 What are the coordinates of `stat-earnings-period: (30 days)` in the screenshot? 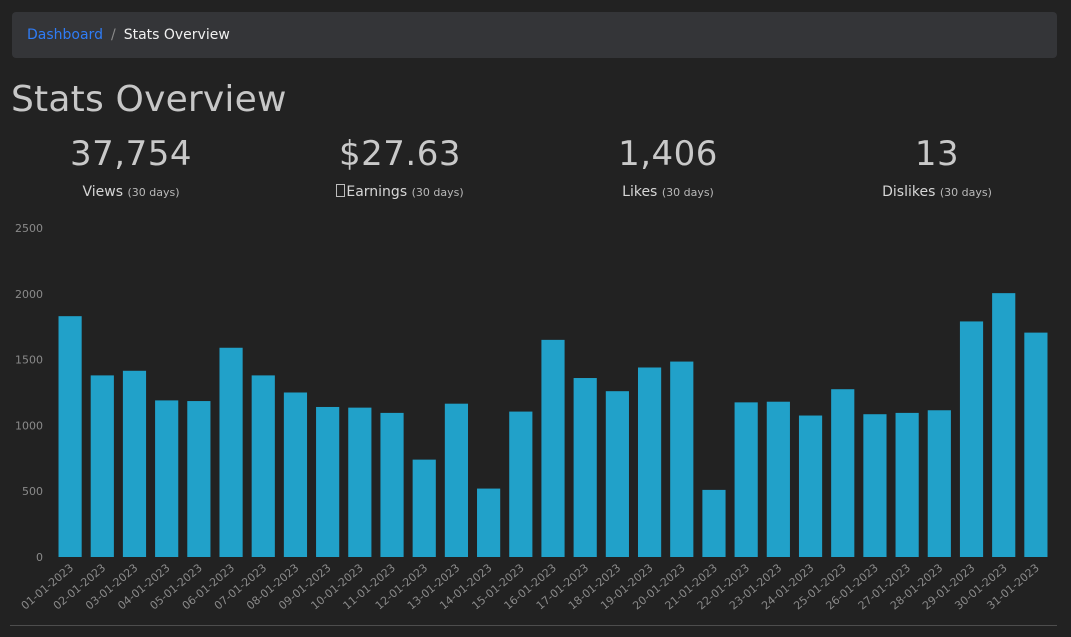 It's located at (437, 192).